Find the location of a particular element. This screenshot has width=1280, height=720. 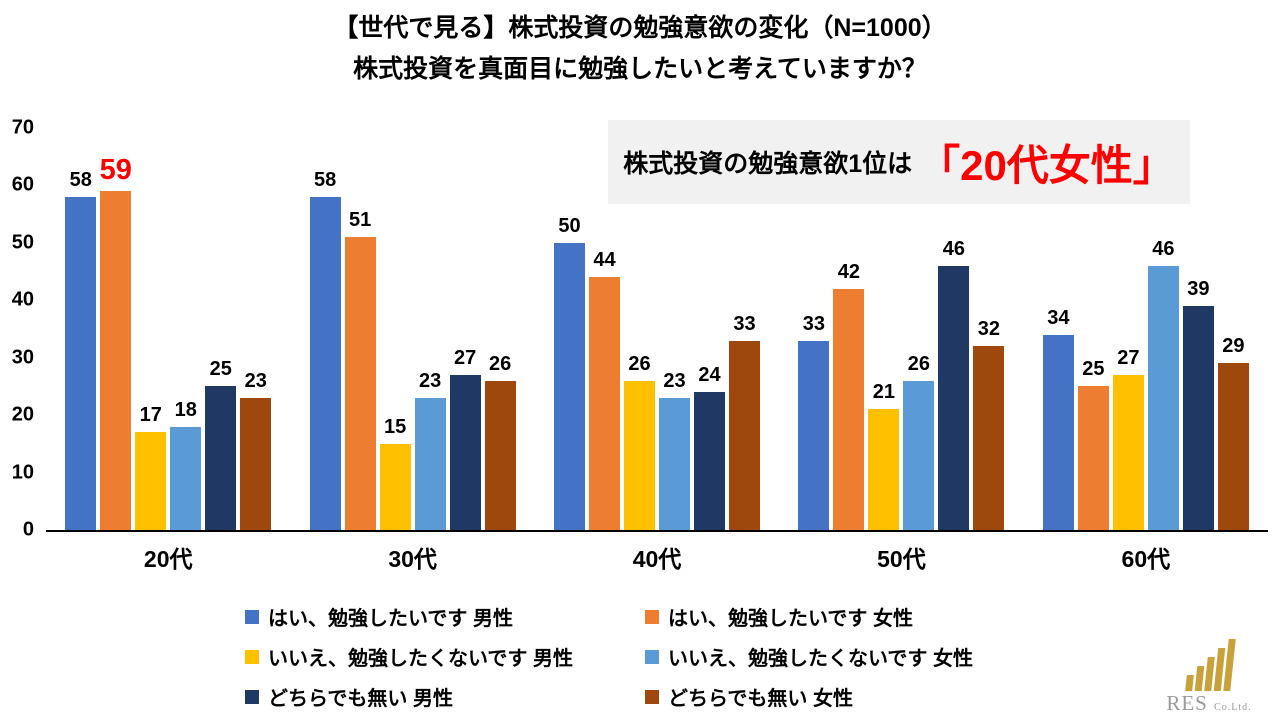

bar-group: 34 25 27 46 39 29 is located at coordinates (1146, 329).